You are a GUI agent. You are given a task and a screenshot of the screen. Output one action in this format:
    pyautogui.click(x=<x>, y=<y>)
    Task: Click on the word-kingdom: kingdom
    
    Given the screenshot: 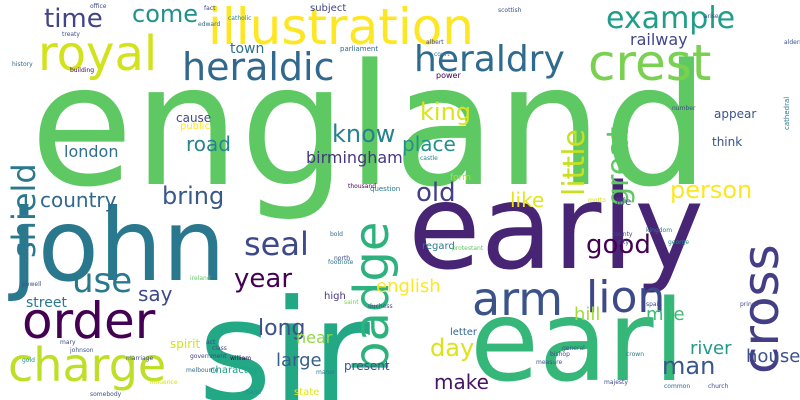 What is the action you would take?
    pyautogui.click(x=659, y=230)
    